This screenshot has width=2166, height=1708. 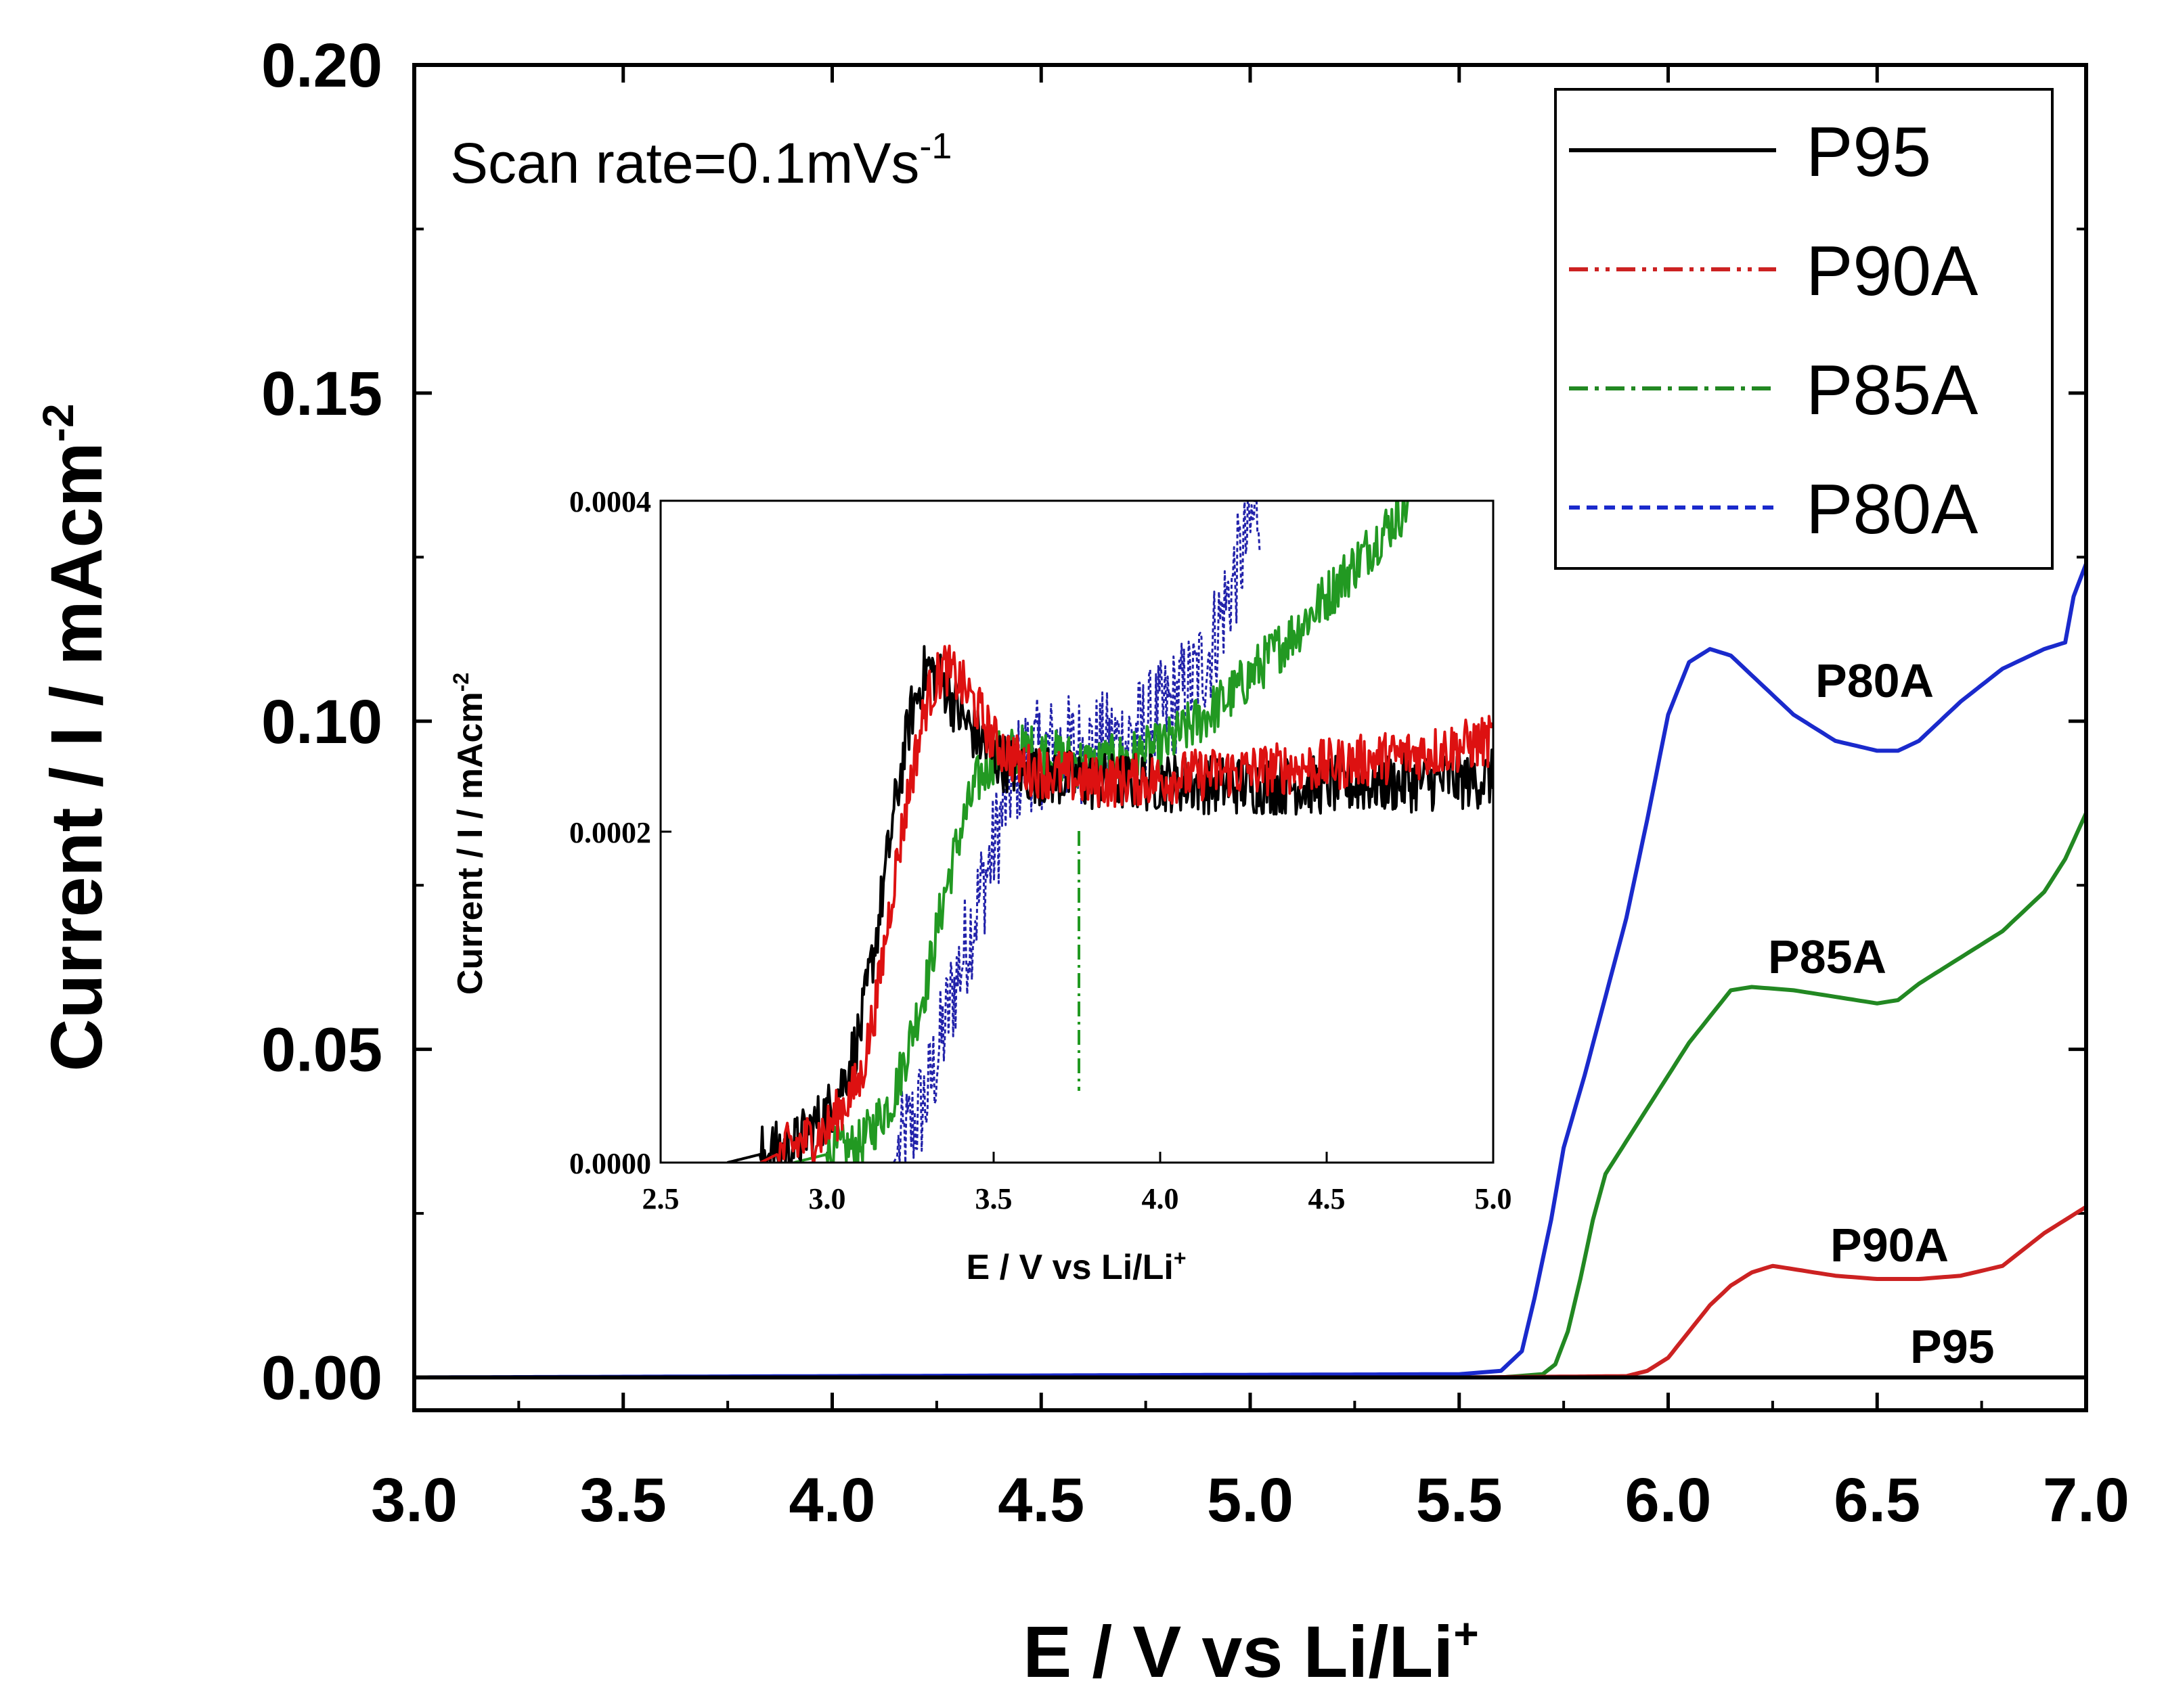 I want to click on inset-y-tick-label: 0.0004, so click(x=610, y=501).